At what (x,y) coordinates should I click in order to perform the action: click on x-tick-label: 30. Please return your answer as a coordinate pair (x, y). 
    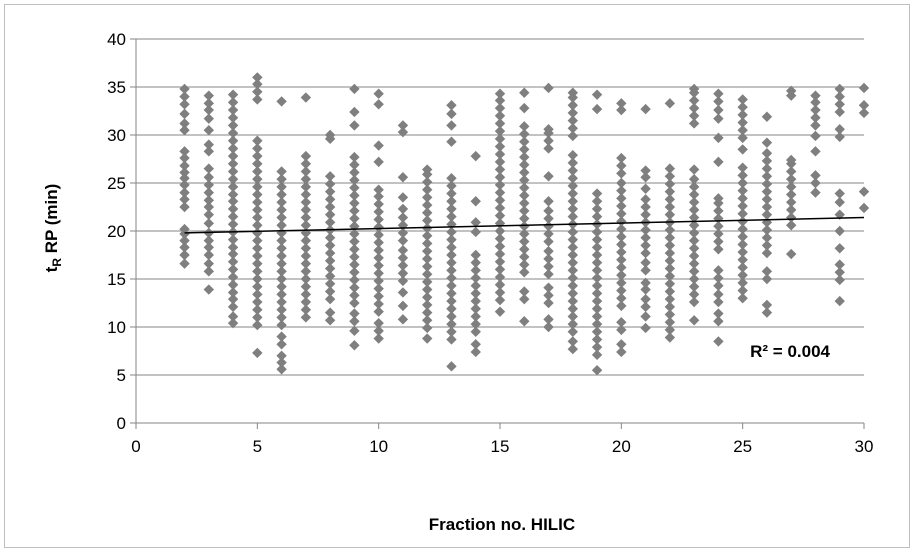
    Looking at the image, I should click on (864, 446).